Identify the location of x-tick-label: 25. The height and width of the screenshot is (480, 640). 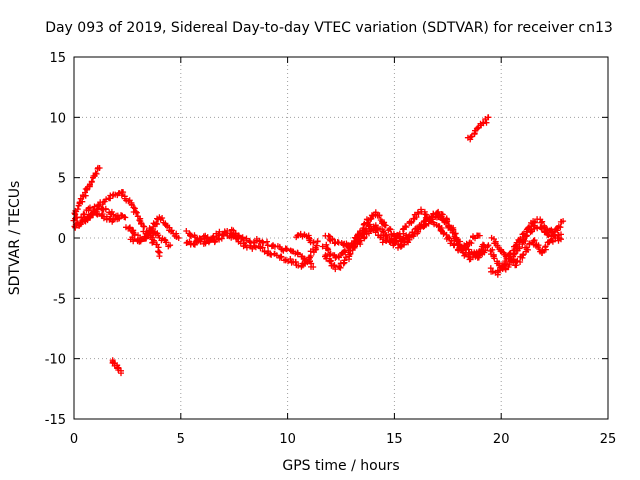
(608, 439).